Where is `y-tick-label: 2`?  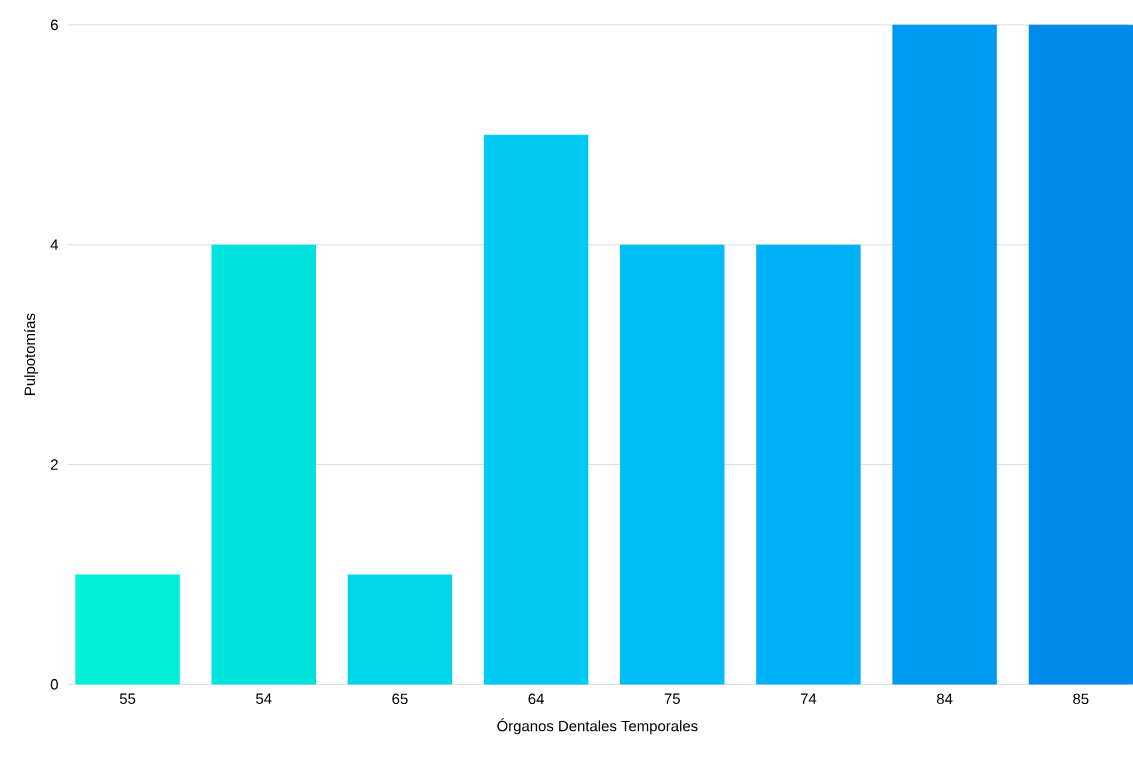
y-tick-label: 2 is located at coordinates (54, 464).